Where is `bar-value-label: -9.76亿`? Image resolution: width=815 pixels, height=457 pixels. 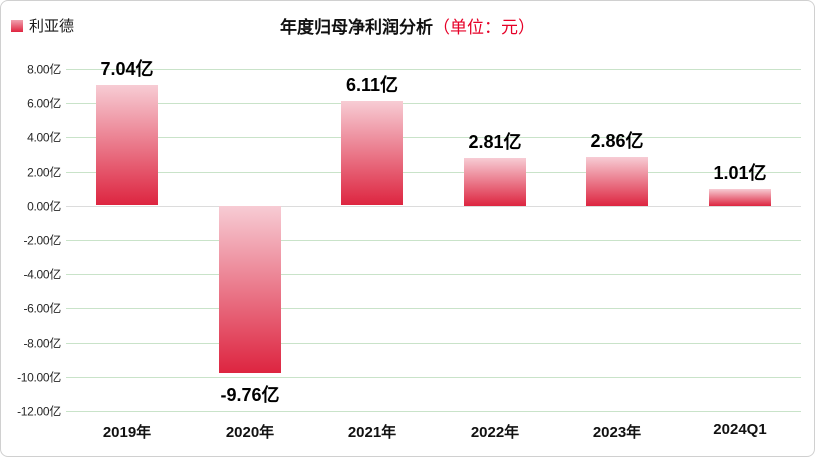 bar-value-label: -9.76亿 is located at coordinates (250, 395).